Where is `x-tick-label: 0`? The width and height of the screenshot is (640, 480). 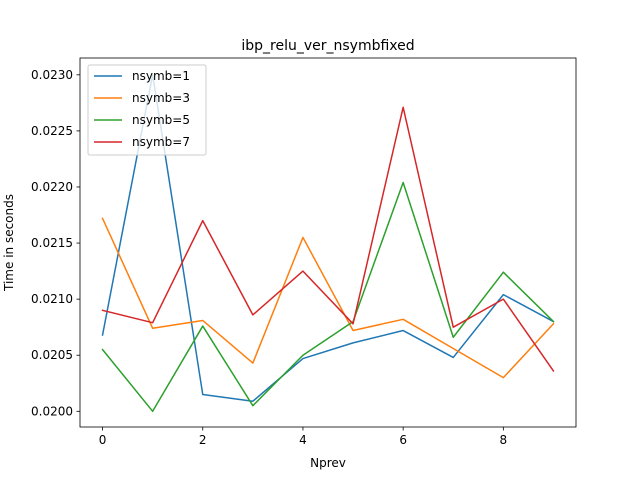 x-tick-label: 0 is located at coordinates (103, 440).